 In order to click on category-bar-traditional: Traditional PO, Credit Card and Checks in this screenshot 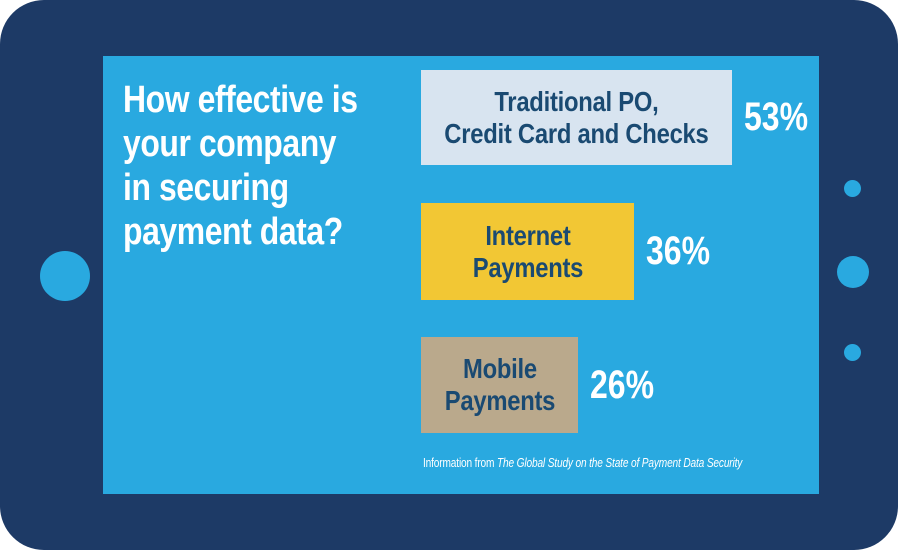, I will do `click(576, 117)`.